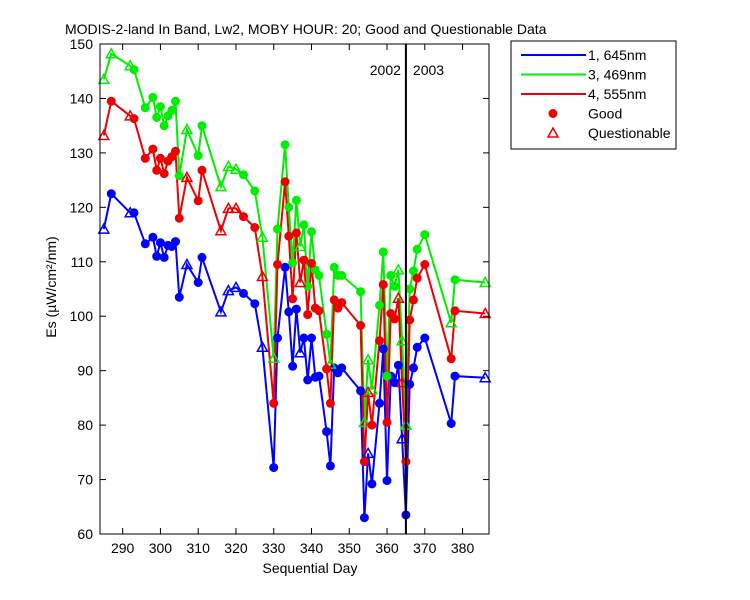 This screenshot has width=750, height=600. Describe the element at coordinates (312, 548) in the screenshot. I see `x-tick-label: 340` at that location.